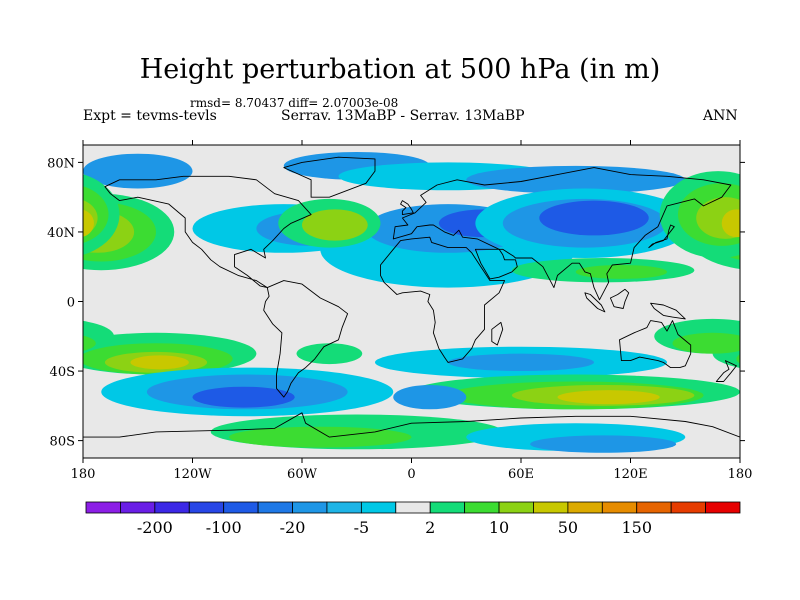  Describe the element at coordinates (595, 302) in the screenshot. I see `coastline-sumatra` at that location.